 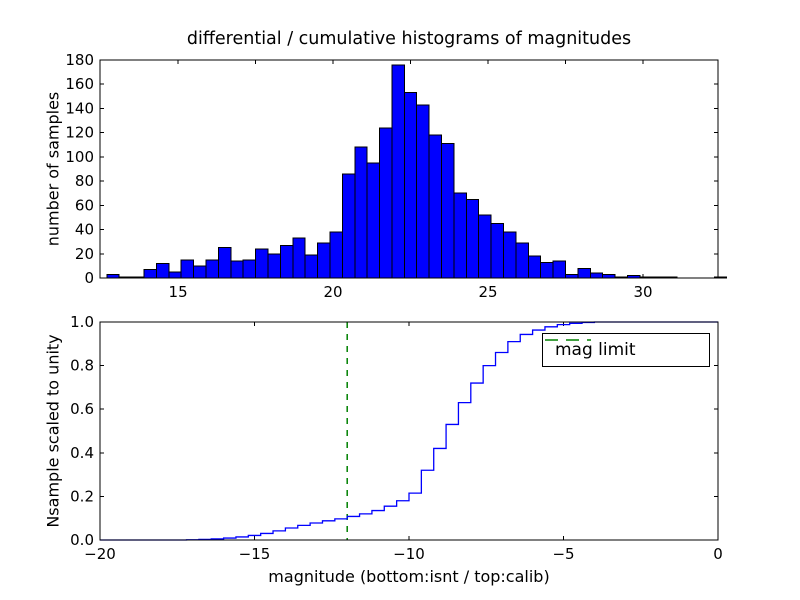 I want to click on top-axes-ytick-label: 60, so click(x=84, y=205).